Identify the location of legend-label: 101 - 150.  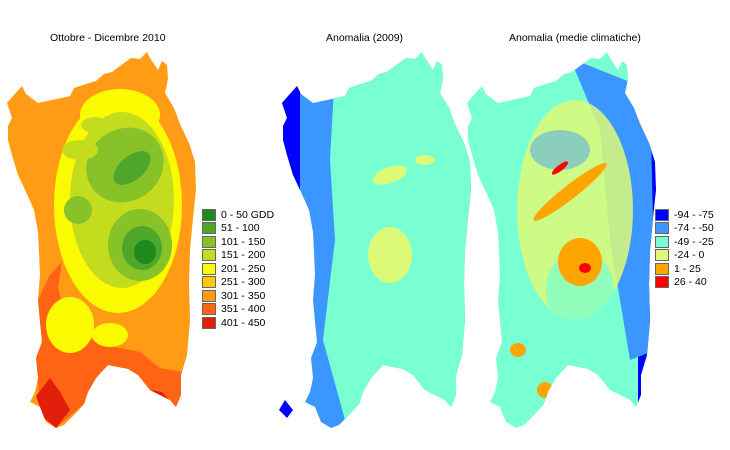
(243, 241).